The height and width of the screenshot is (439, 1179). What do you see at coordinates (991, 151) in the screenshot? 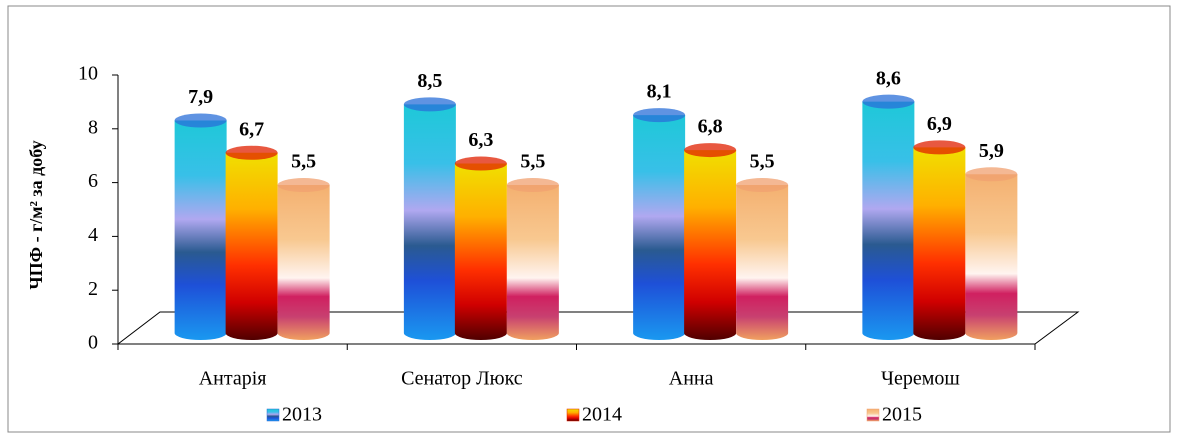
I see `value-label: 5,9` at bounding box center [991, 151].